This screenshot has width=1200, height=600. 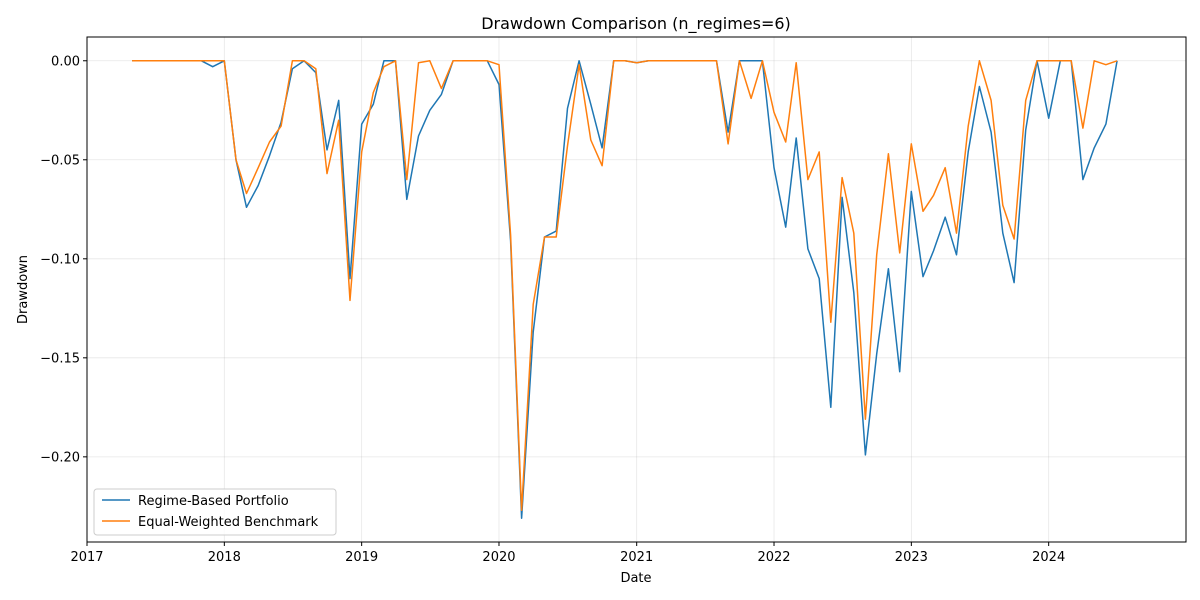 I want to click on x-tick-label: 2019, so click(x=361, y=557).